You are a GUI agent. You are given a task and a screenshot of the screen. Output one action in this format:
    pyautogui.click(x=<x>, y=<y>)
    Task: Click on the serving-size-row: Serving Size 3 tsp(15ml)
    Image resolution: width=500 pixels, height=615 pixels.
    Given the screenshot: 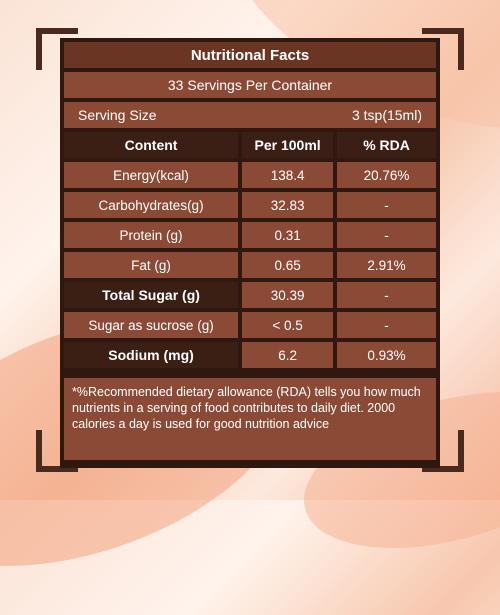 What is the action you would take?
    pyautogui.click(x=250, y=115)
    